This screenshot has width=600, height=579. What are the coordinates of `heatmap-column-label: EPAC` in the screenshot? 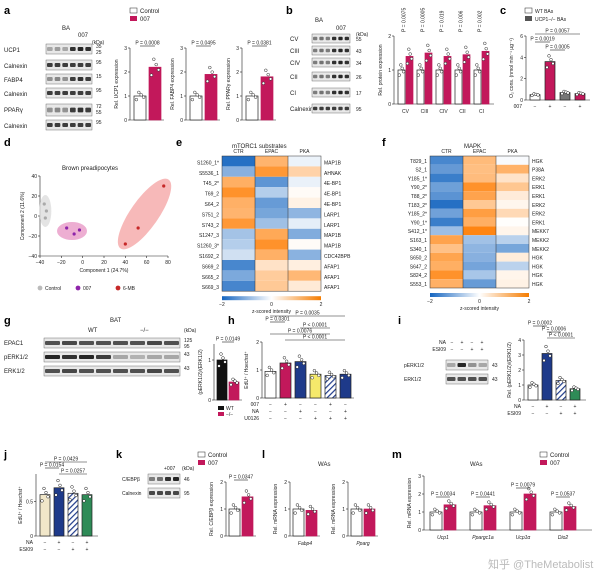 It's located at (272, 152).